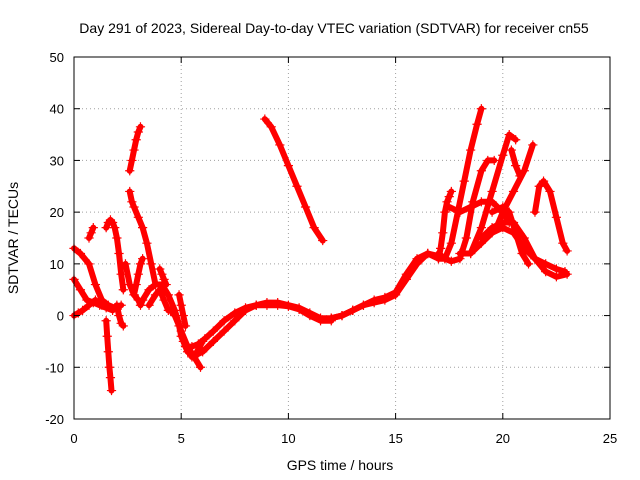 This screenshot has width=640, height=480. I want to click on y-tick-label: 20, so click(57, 212).